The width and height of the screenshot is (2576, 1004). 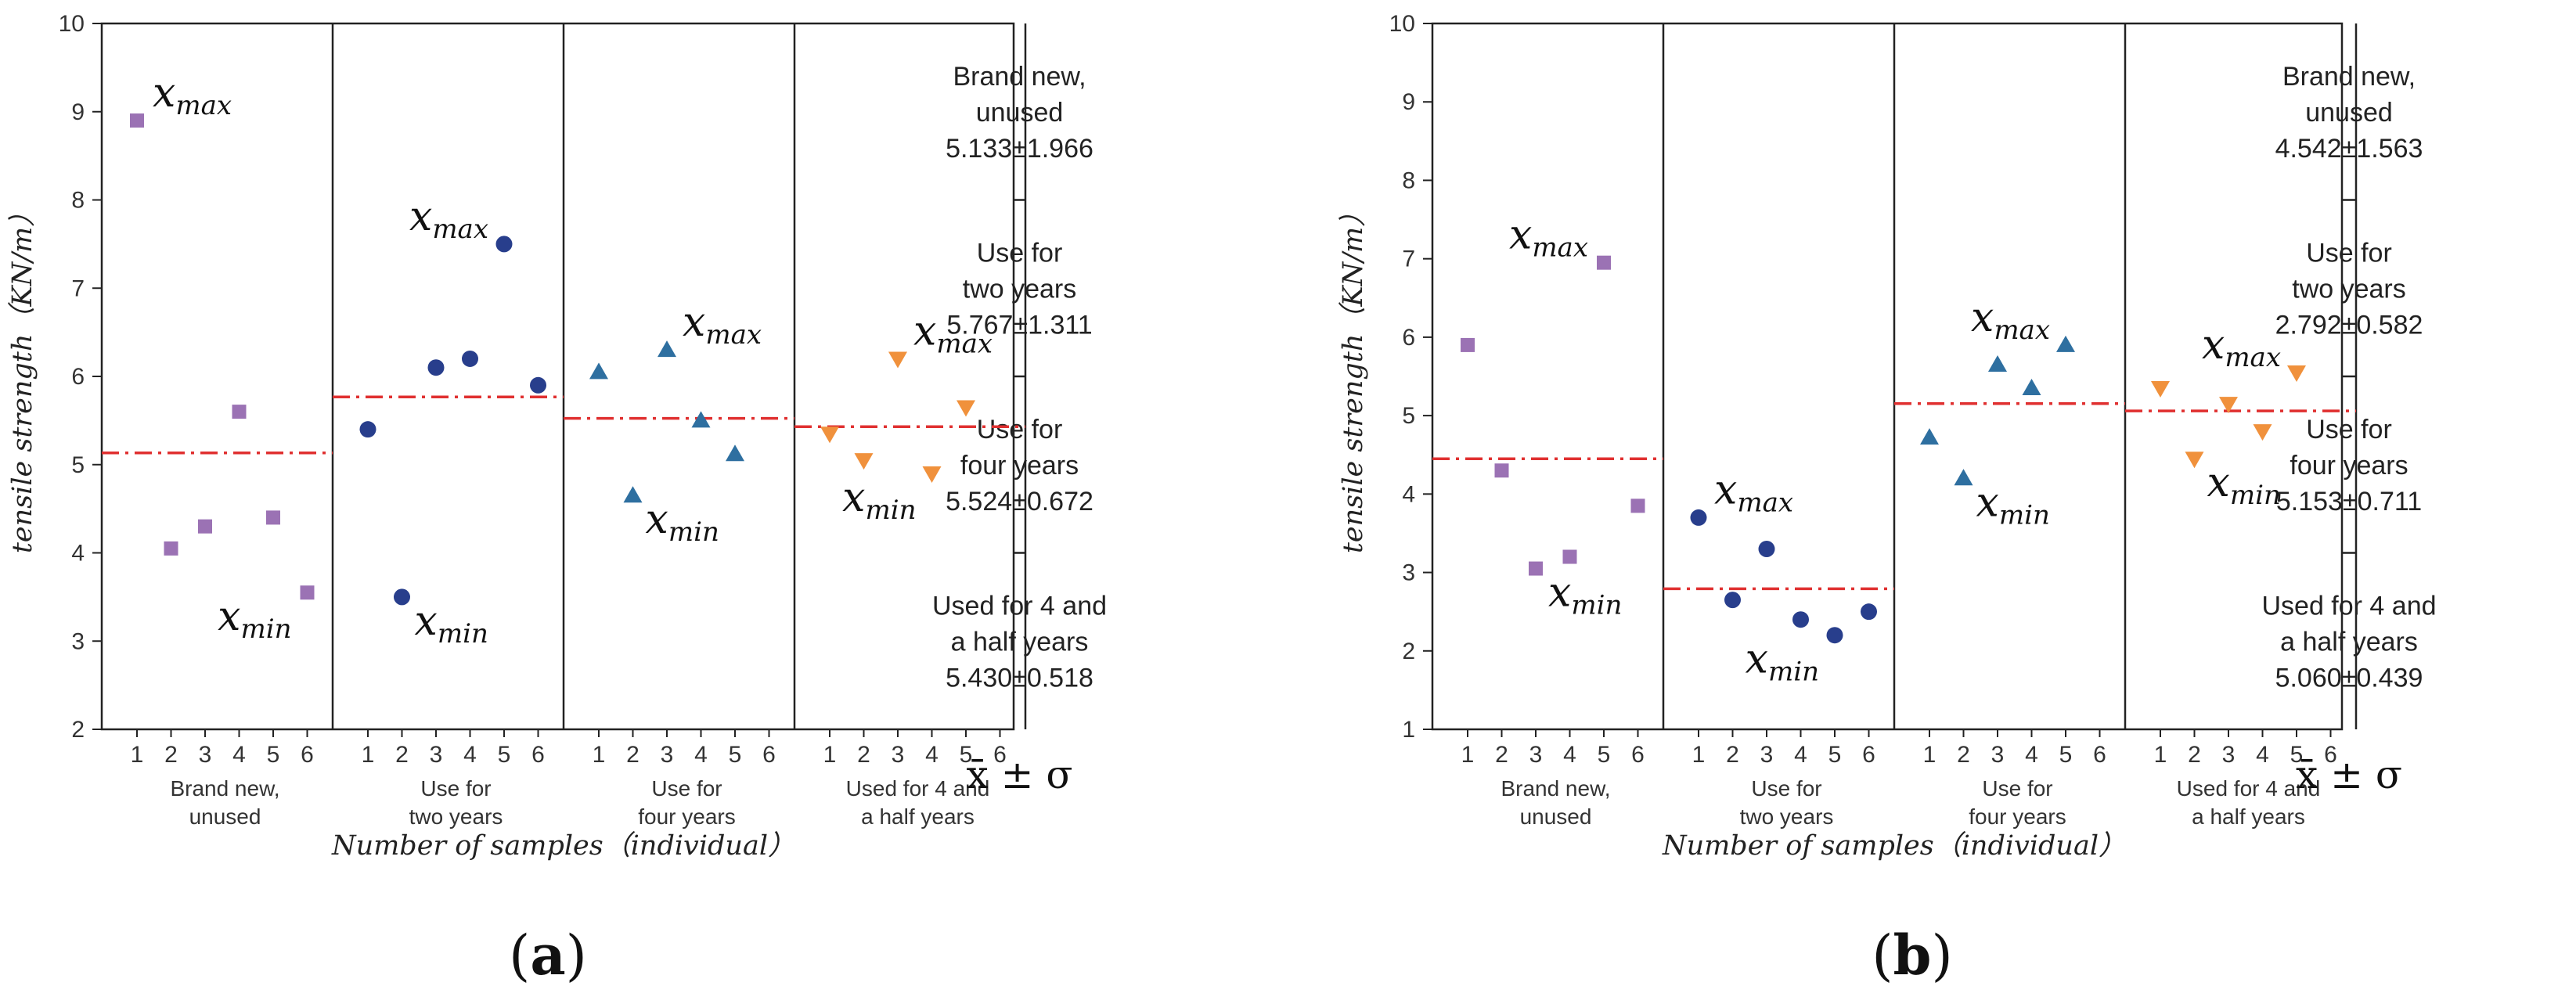 I want to click on subfigure-label: (a), so click(x=548, y=956).